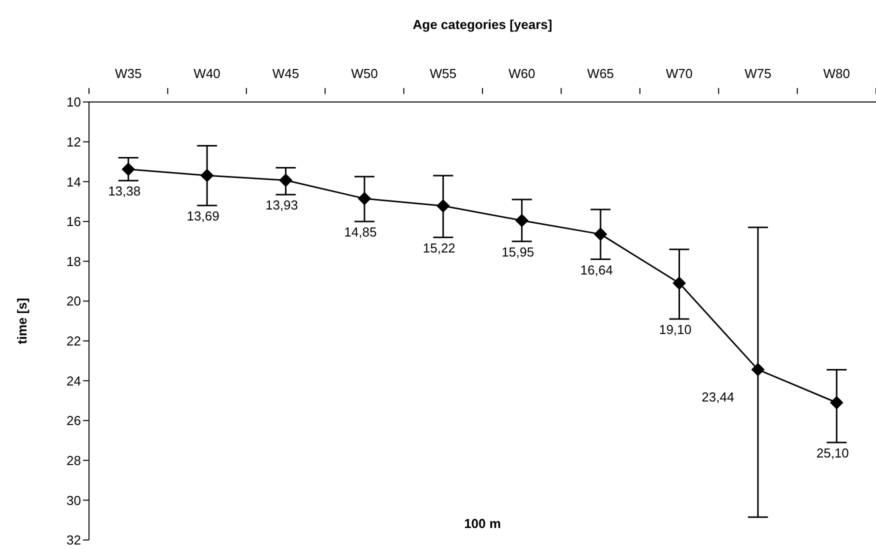  I want to click on y-tick-label: 30, so click(73, 500).